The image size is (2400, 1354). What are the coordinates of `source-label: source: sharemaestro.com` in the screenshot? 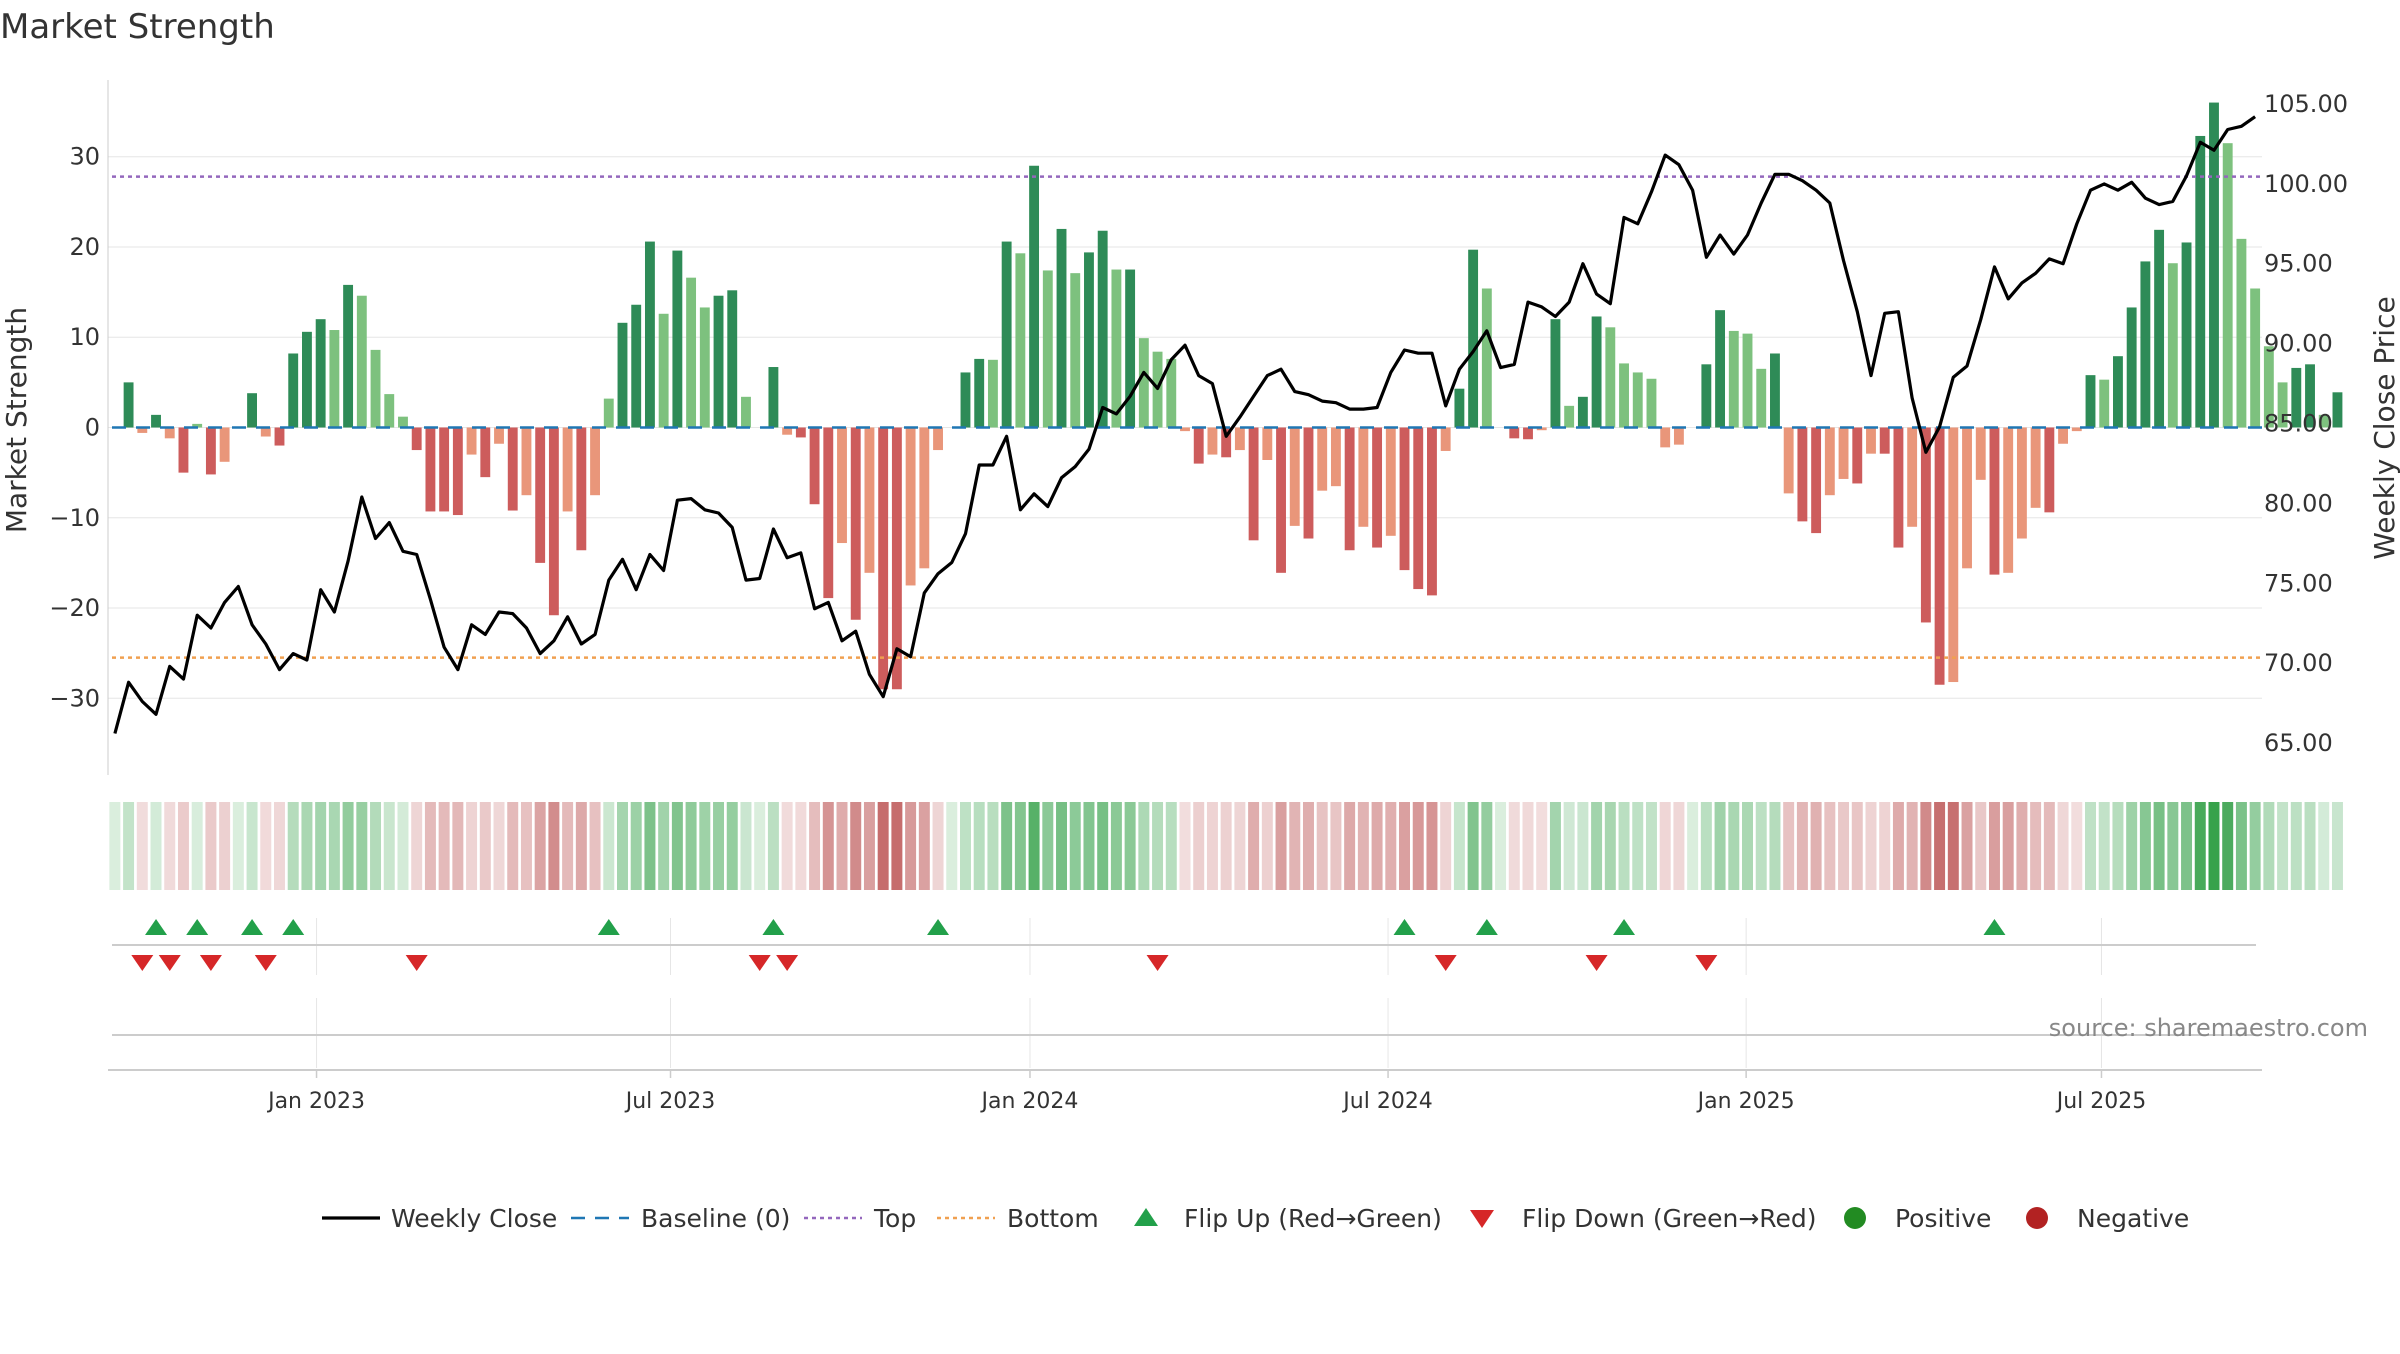 It's located at (2208, 1028).